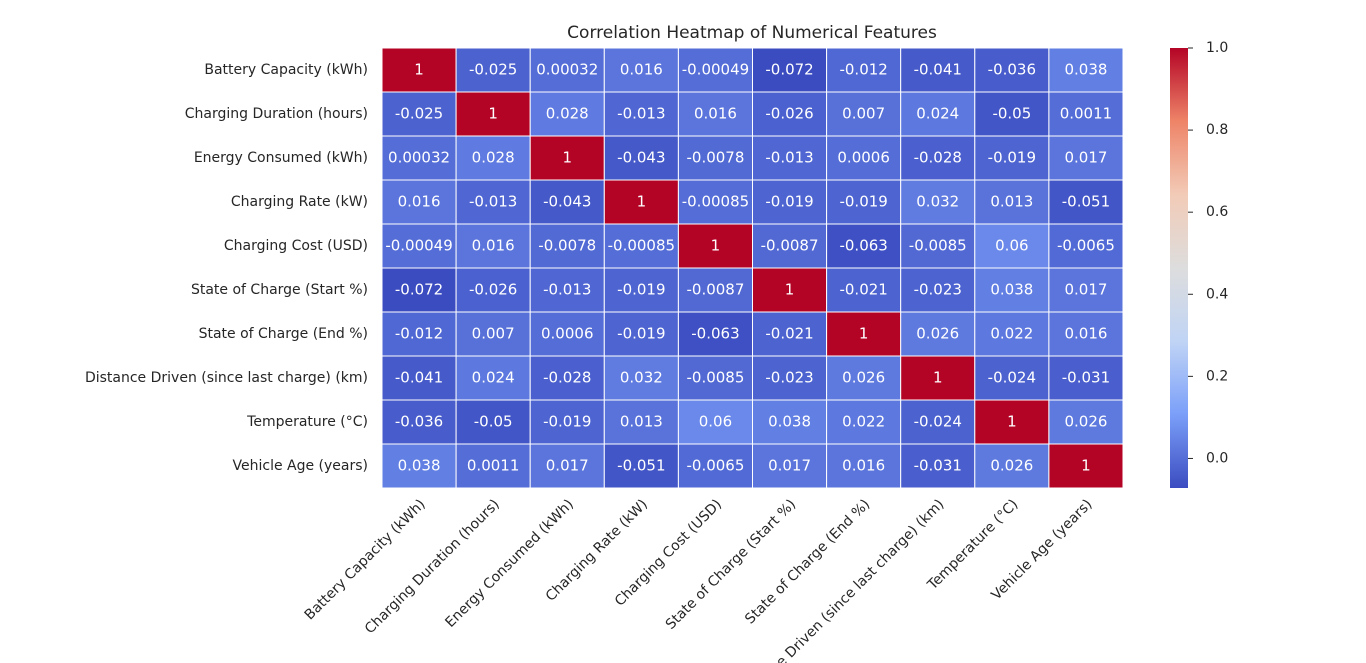  Describe the element at coordinates (567, 334) in the screenshot. I see `cell-label: 0.0006` at that location.